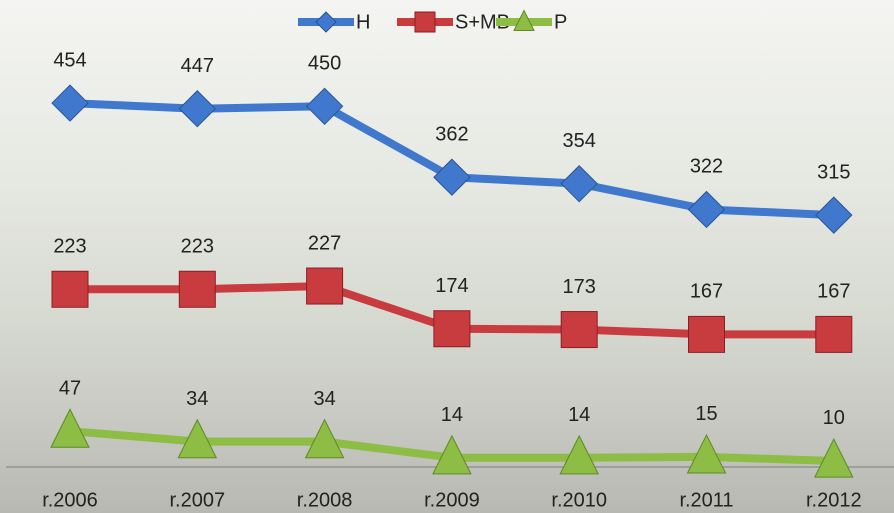 This screenshot has width=894, height=513. I want to click on data-label: 10, so click(834, 418).